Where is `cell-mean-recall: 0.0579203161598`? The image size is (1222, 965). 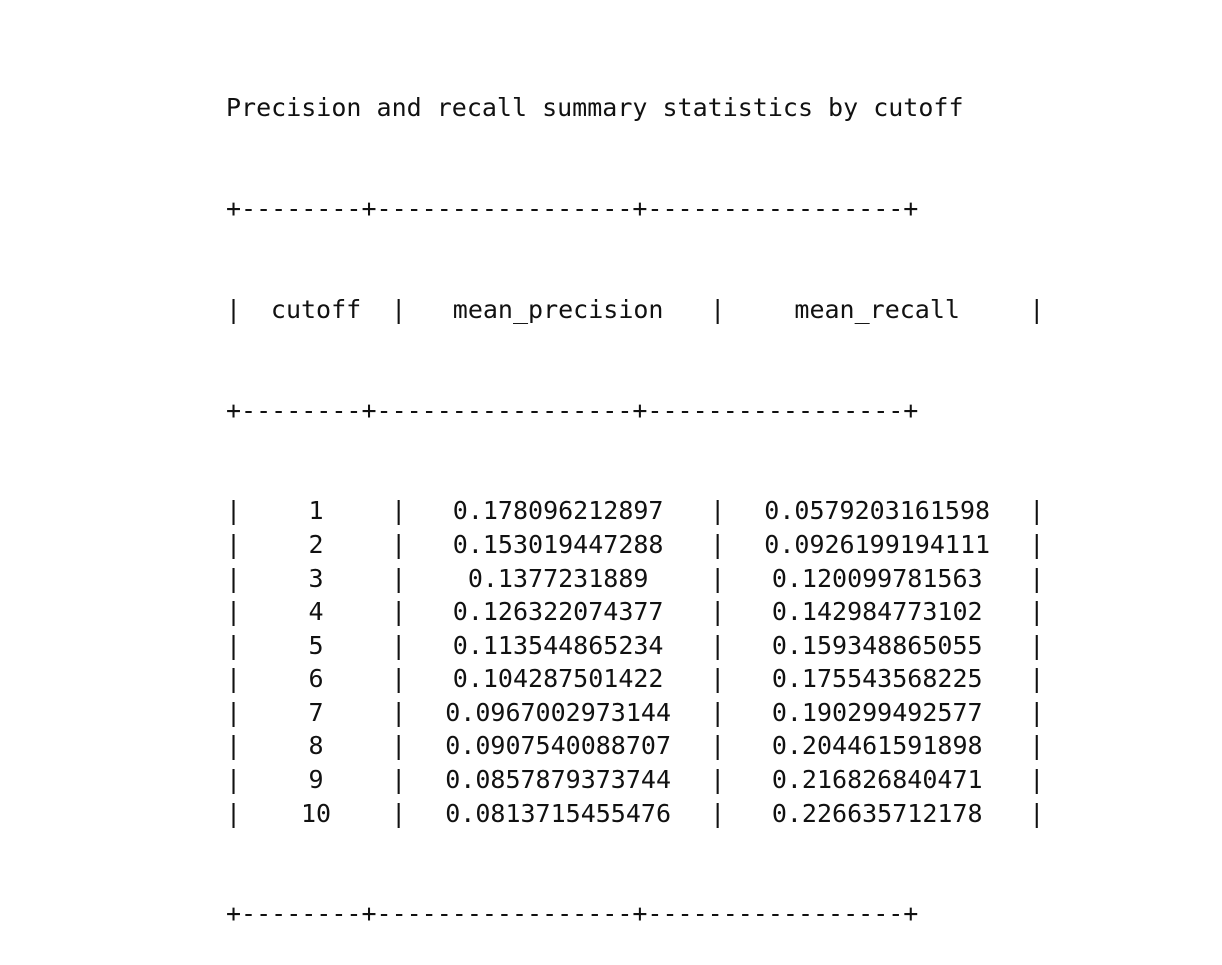 cell-mean-recall: 0.0579203161598 is located at coordinates (877, 511).